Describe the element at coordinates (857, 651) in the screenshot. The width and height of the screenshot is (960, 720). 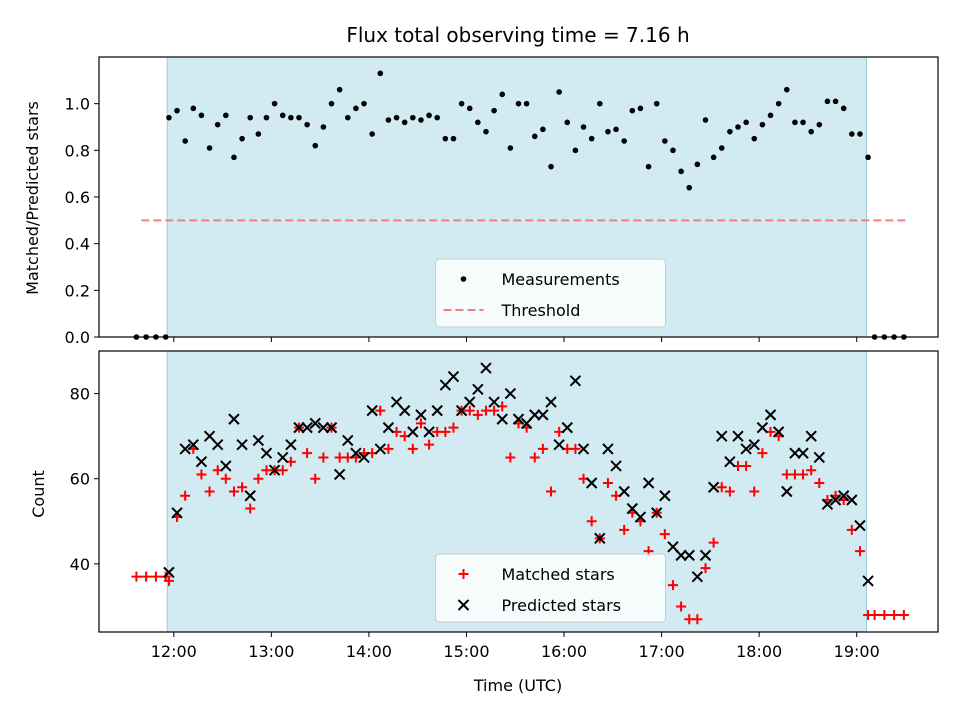
I see `x-tick-label: 19:00` at that location.